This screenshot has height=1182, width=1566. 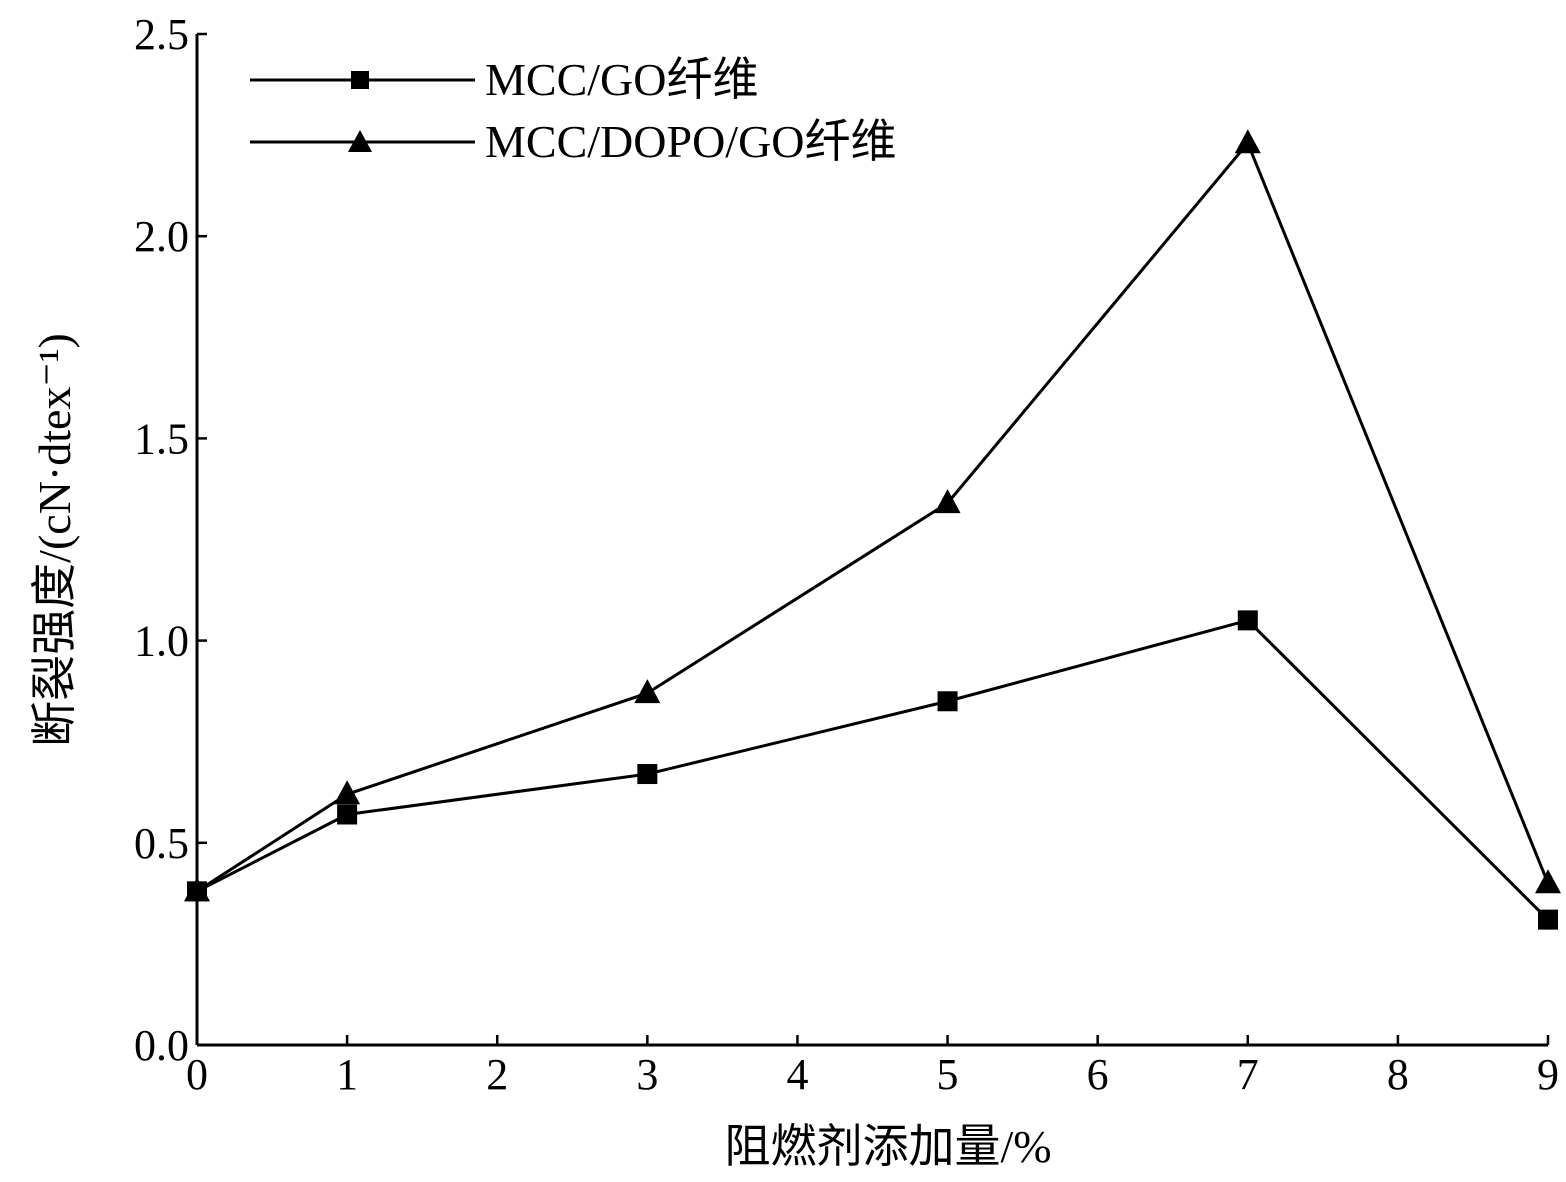 I want to click on legend-triangle-marker, so click(x=360, y=141).